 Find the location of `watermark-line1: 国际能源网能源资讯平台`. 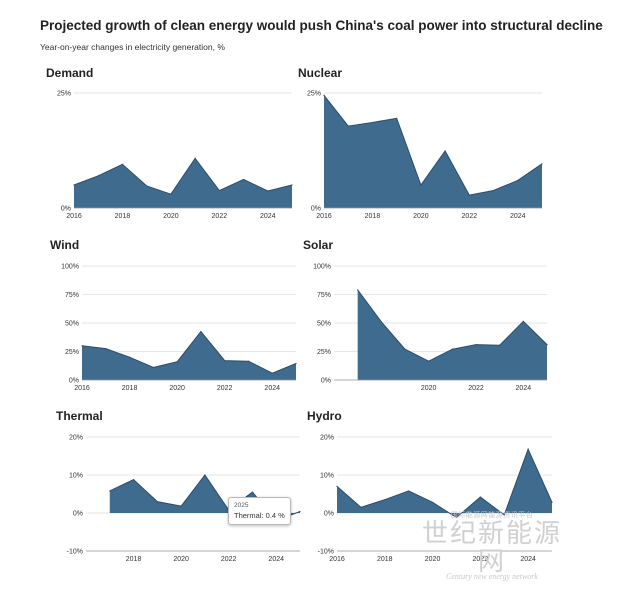

watermark-line1: 国际能源网能源资讯平台 is located at coordinates (492, 515).